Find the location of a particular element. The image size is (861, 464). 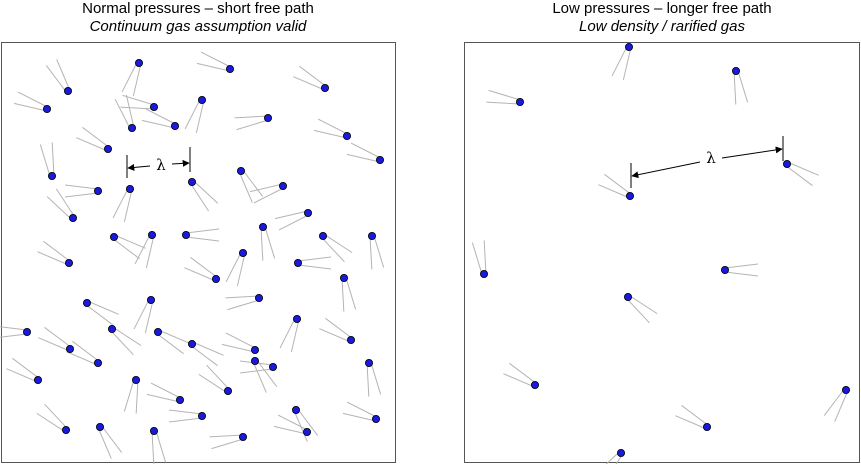

right-free-path-arrow-end is located at coordinates (752, 152).